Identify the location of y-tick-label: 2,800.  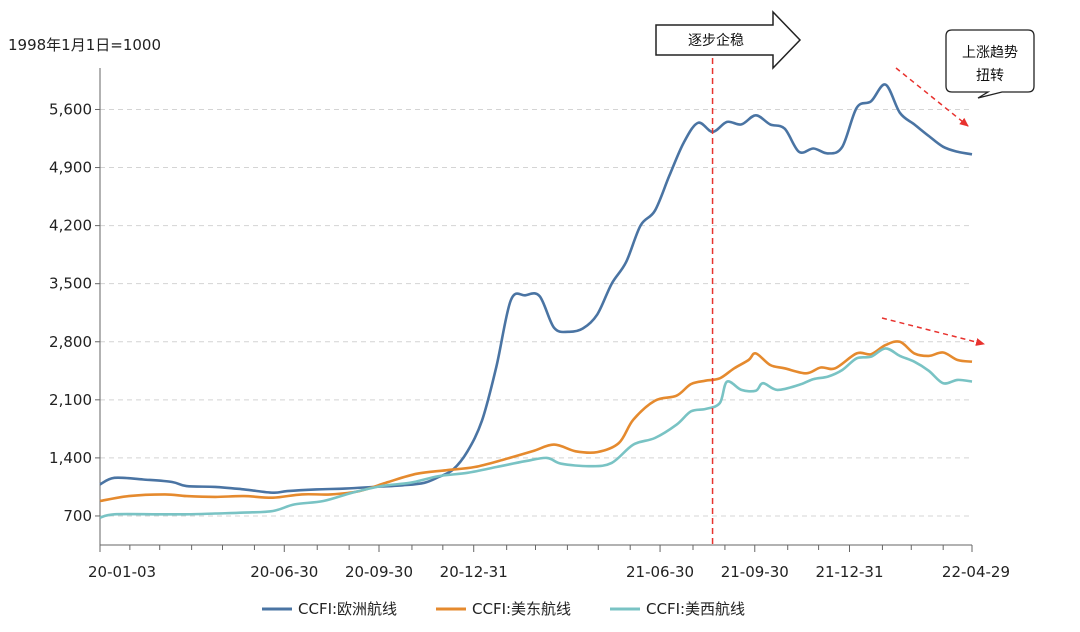
(70, 342).